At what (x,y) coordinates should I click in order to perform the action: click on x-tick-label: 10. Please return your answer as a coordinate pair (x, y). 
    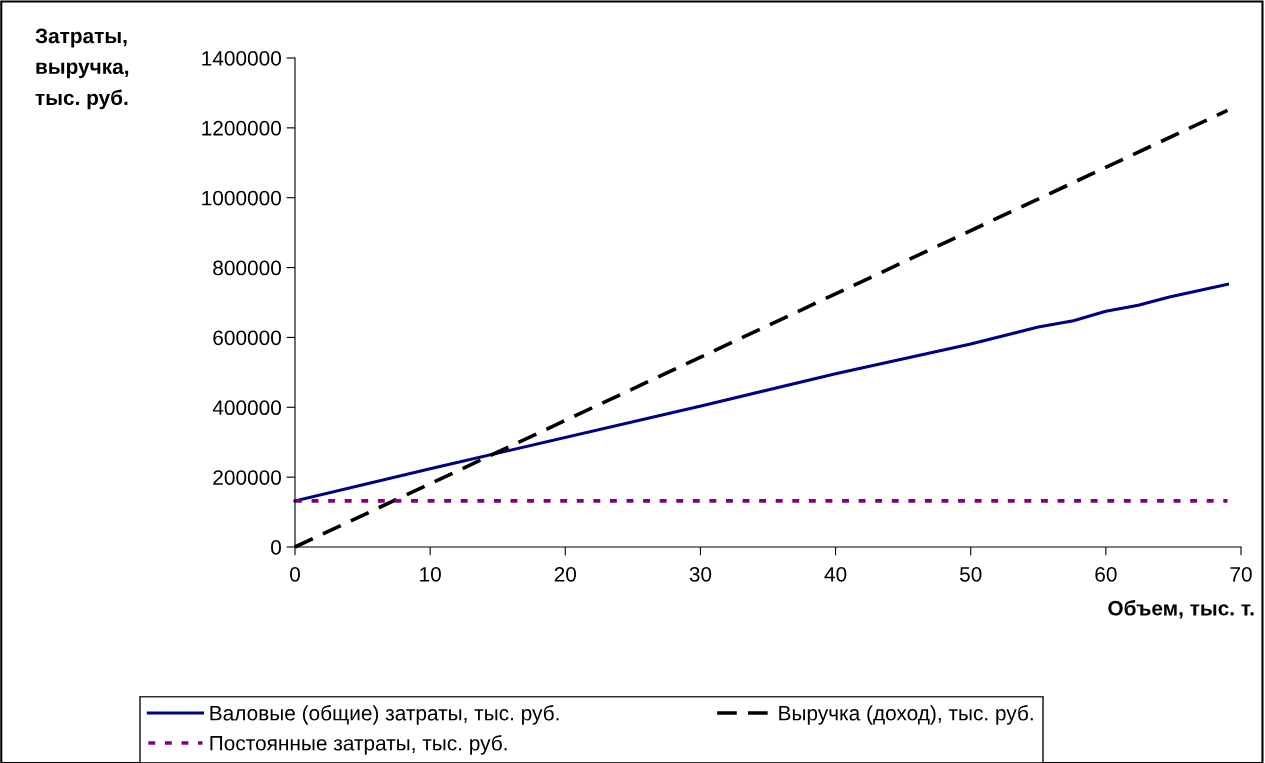
    Looking at the image, I should click on (430, 574).